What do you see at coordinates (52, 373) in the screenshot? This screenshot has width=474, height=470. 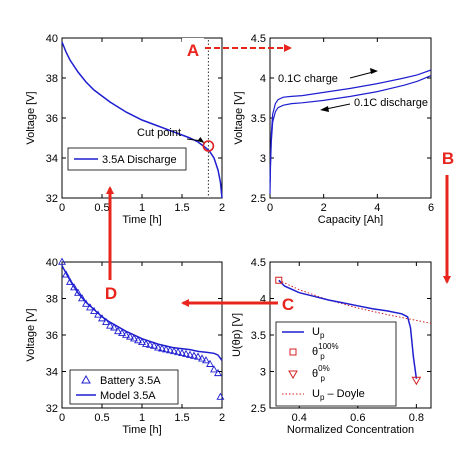 I see `bottom-left-ytick-label: 34` at bounding box center [52, 373].